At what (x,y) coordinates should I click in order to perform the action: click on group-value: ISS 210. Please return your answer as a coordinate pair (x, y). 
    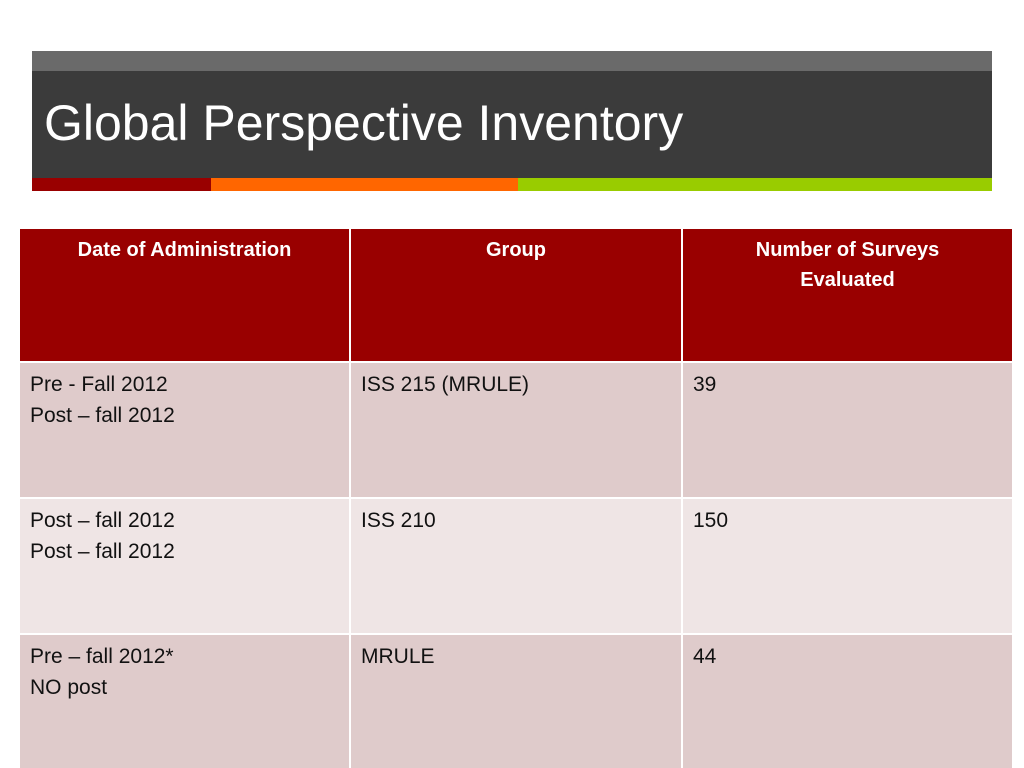
    Looking at the image, I should click on (398, 520).